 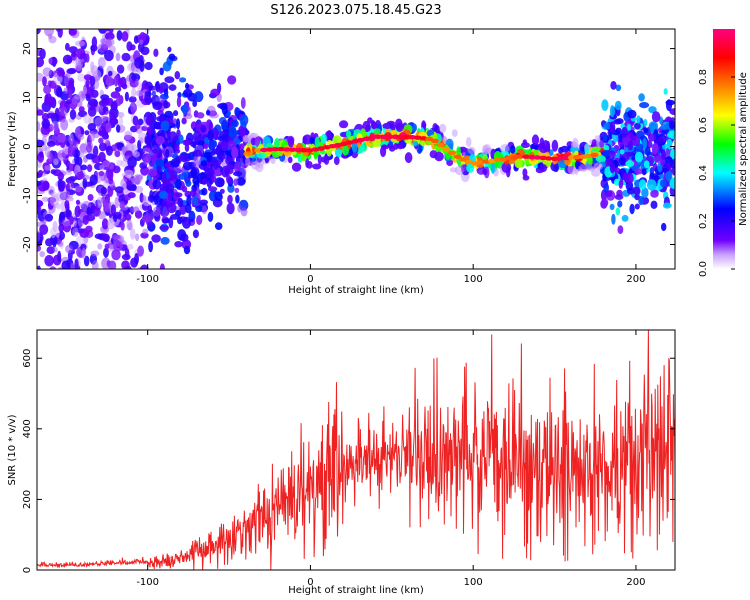 What do you see at coordinates (147, 279) in the screenshot?
I see `spectrogram-xtick-label: -100` at bounding box center [147, 279].